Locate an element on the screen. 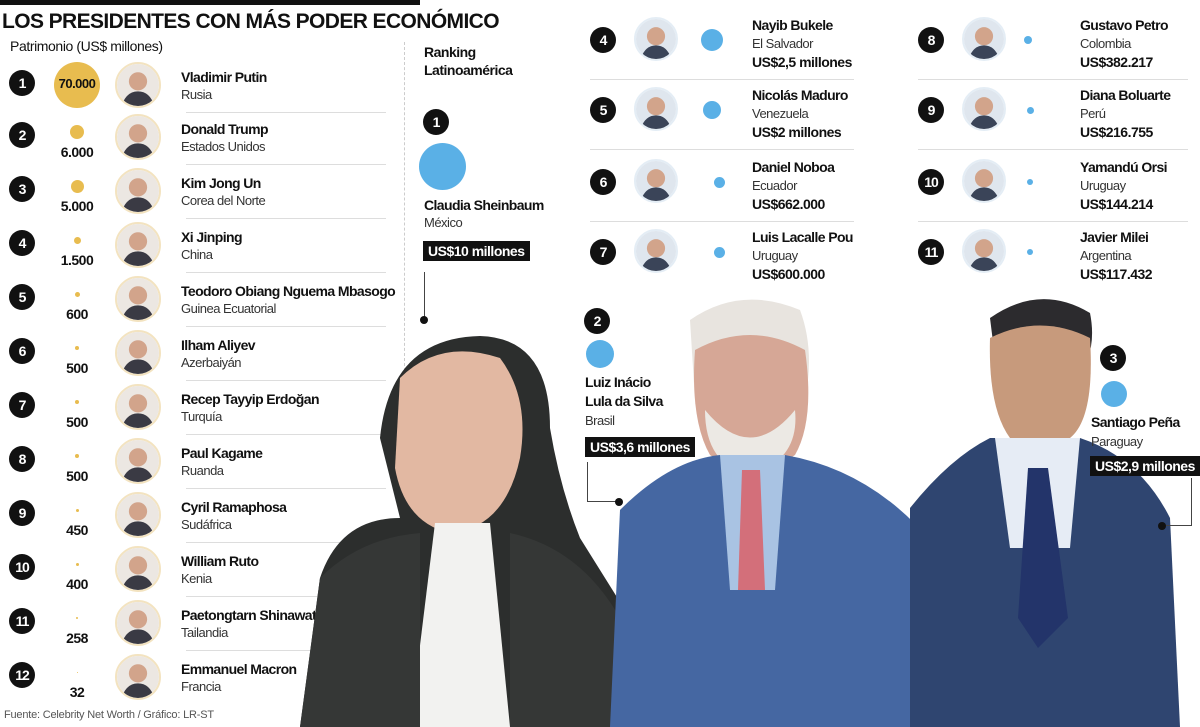  latam-rank-badge-3: 3 is located at coordinates (1113, 358).